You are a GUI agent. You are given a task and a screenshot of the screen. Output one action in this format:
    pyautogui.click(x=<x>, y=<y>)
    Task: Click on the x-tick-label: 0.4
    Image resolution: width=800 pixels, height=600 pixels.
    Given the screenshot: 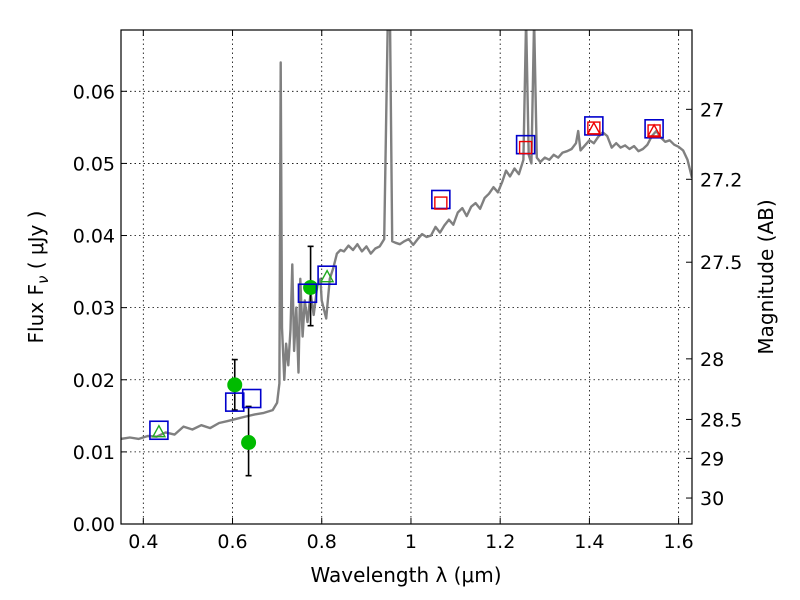 What is the action you would take?
    pyautogui.click(x=143, y=542)
    